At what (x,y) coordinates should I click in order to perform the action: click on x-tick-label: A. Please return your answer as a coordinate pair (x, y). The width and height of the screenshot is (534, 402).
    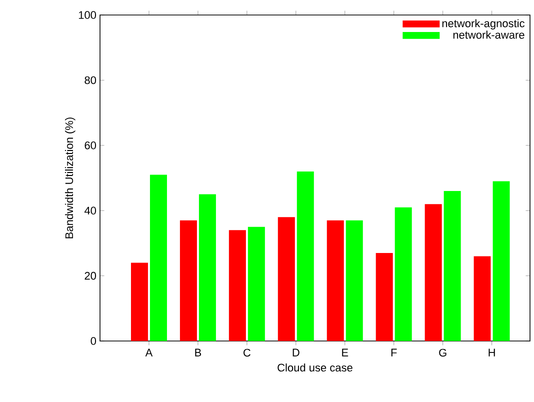
    Looking at the image, I should click on (149, 352).